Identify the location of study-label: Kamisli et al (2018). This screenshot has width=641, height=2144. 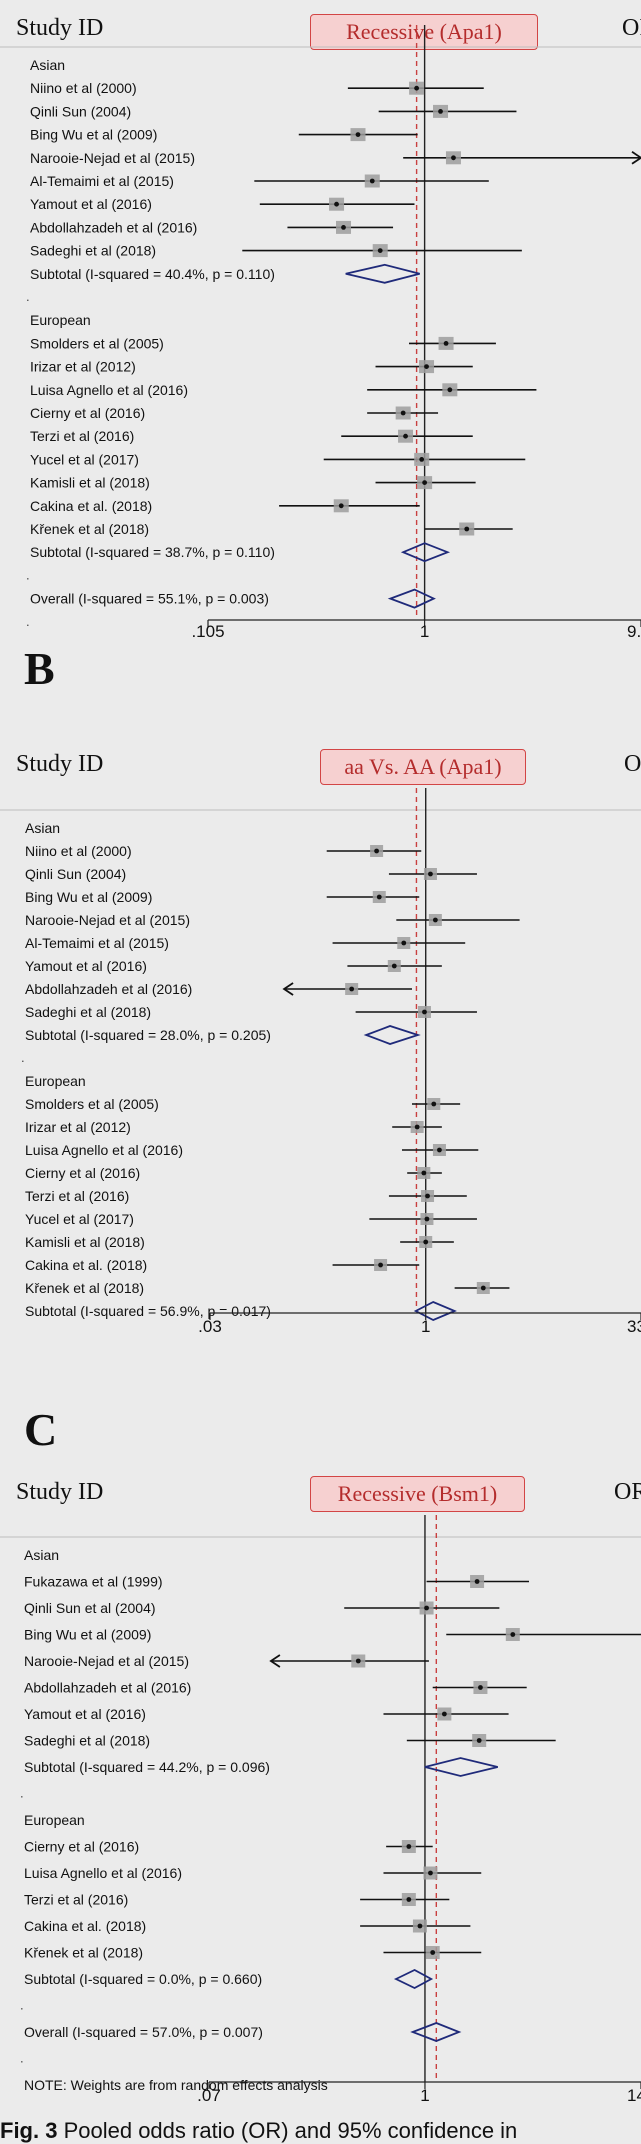
(90, 483).